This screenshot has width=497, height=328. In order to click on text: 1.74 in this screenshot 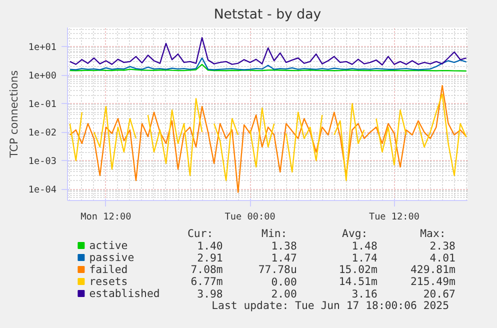, I will do `click(365, 258)`.